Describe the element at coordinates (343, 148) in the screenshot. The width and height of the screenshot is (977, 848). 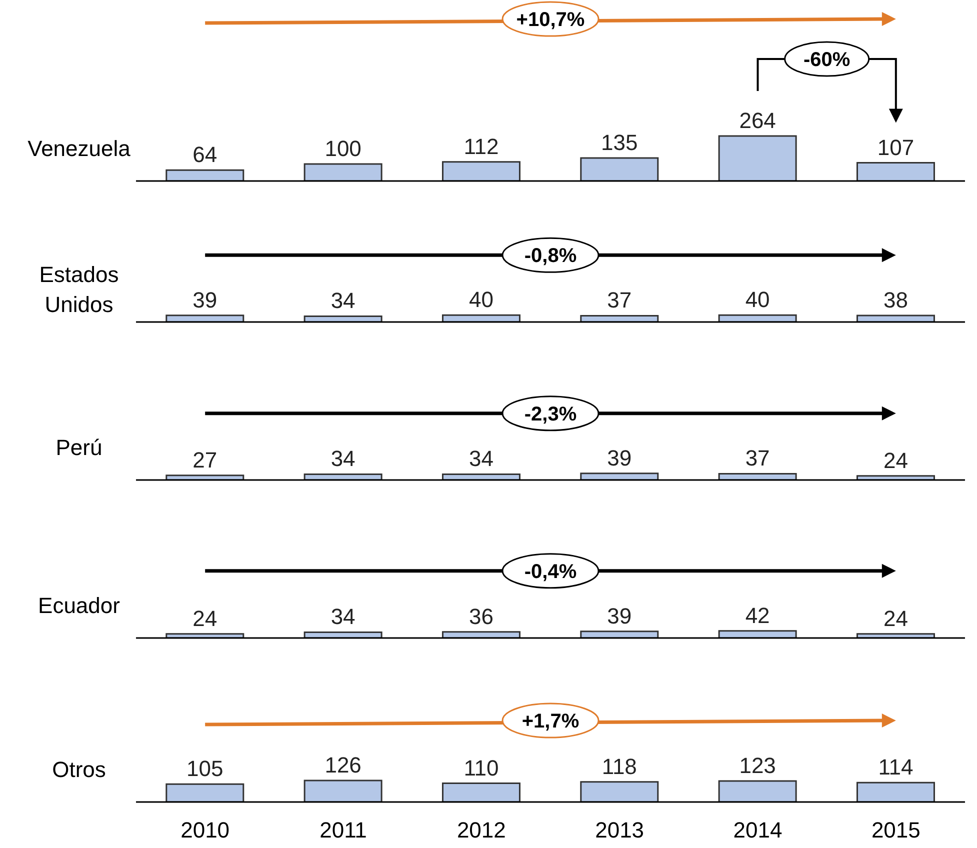
I see `data-label: 100` at that location.